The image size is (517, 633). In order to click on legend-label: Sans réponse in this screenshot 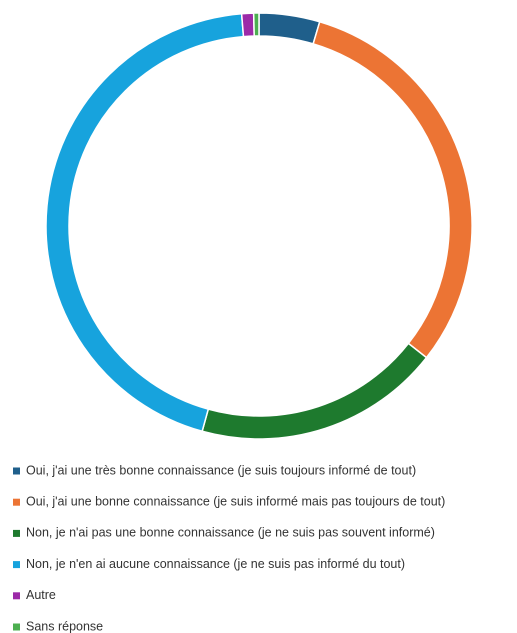, I will do `click(64, 626)`.